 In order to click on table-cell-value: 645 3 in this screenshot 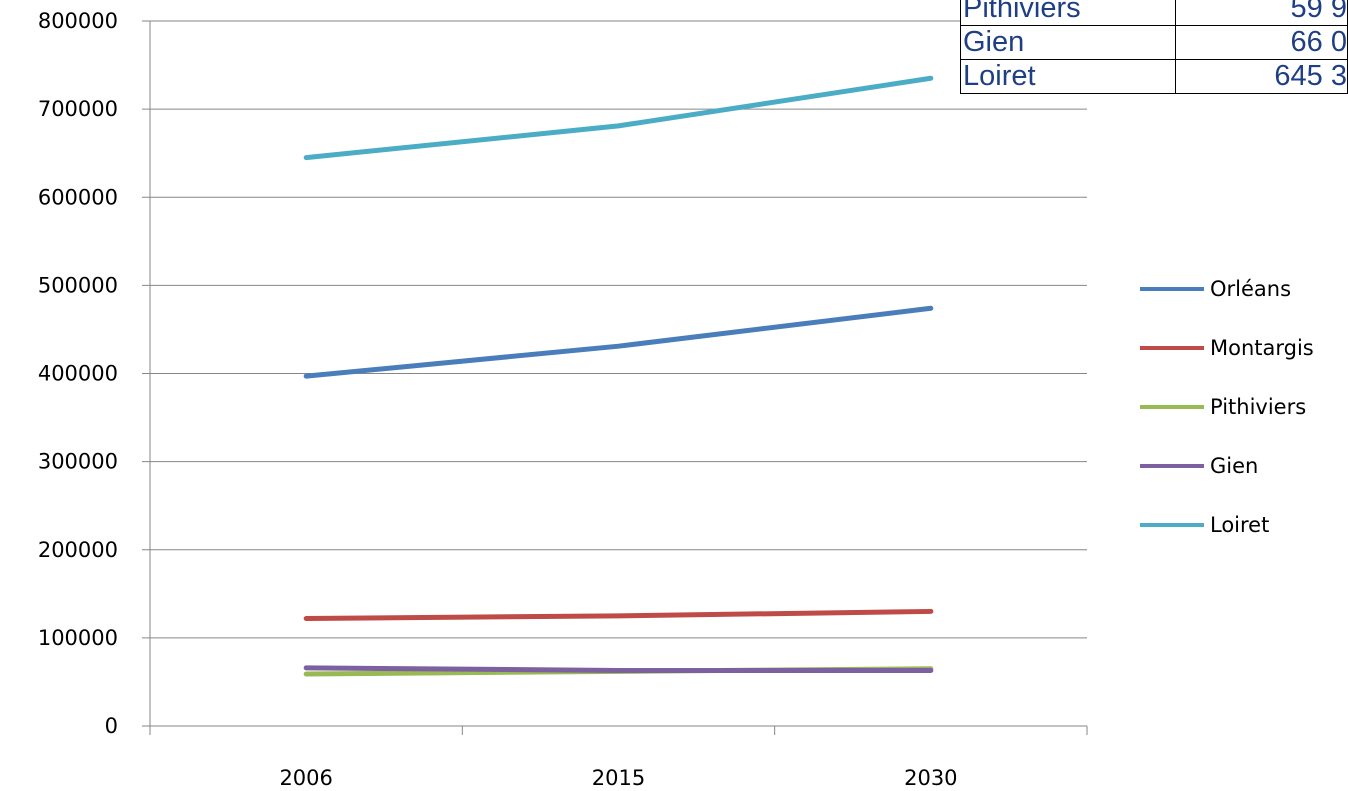, I will do `click(1261, 76)`.